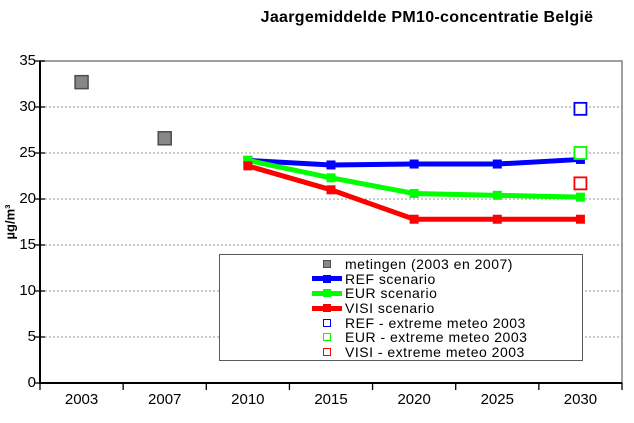 The width and height of the screenshot is (634, 423). What do you see at coordinates (31, 382) in the screenshot?
I see `y-tick-label: 0` at bounding box center [31, 382].